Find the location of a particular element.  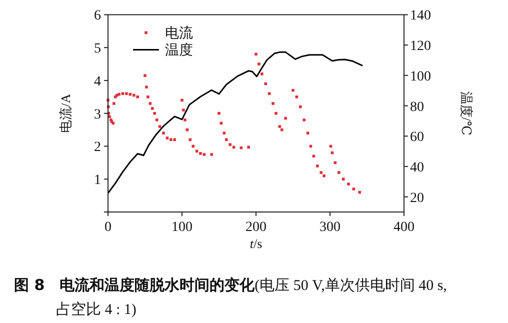

y-axis-title: 电流/A is located at coordinates (65, 113).